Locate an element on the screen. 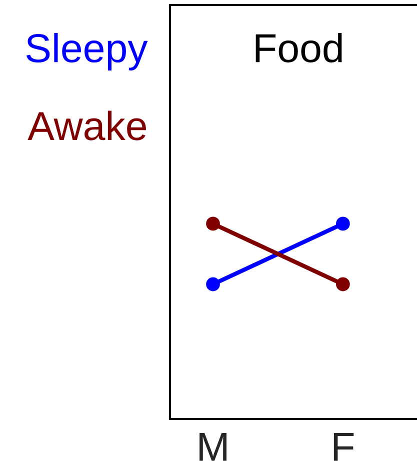 Image resolution: width=417 pixels, height=461 pixels. x-tick-label: M is located at coordinates (213, 446).